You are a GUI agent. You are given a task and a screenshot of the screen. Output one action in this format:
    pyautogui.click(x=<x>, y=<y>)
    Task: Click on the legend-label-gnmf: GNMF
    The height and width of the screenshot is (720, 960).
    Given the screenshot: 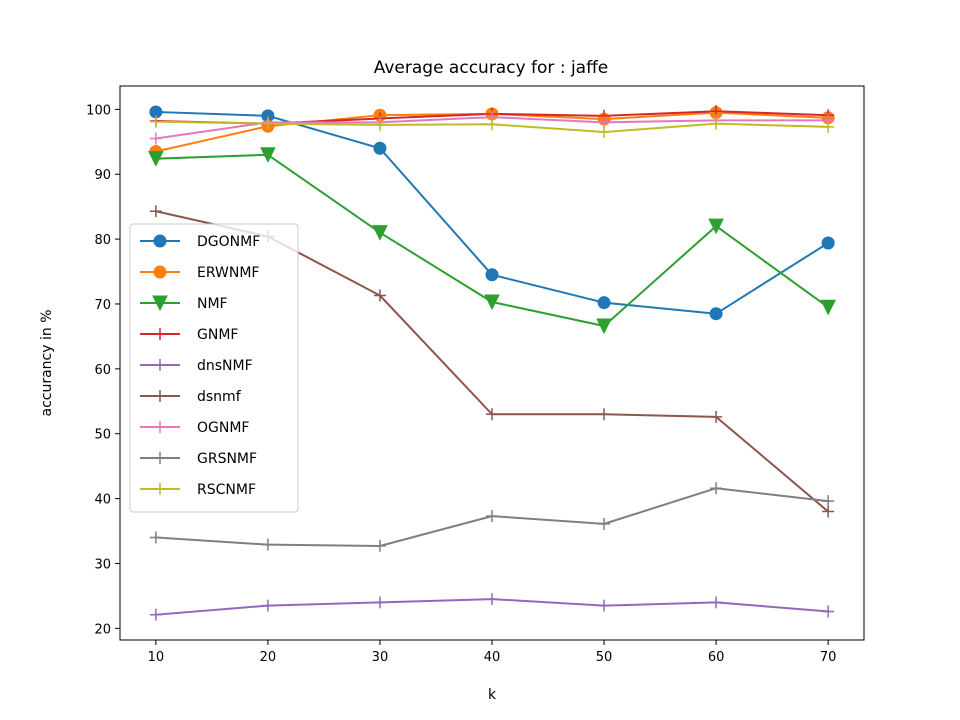 What is the action you would take?
    pyautogui.click(x=217, y=335)
    